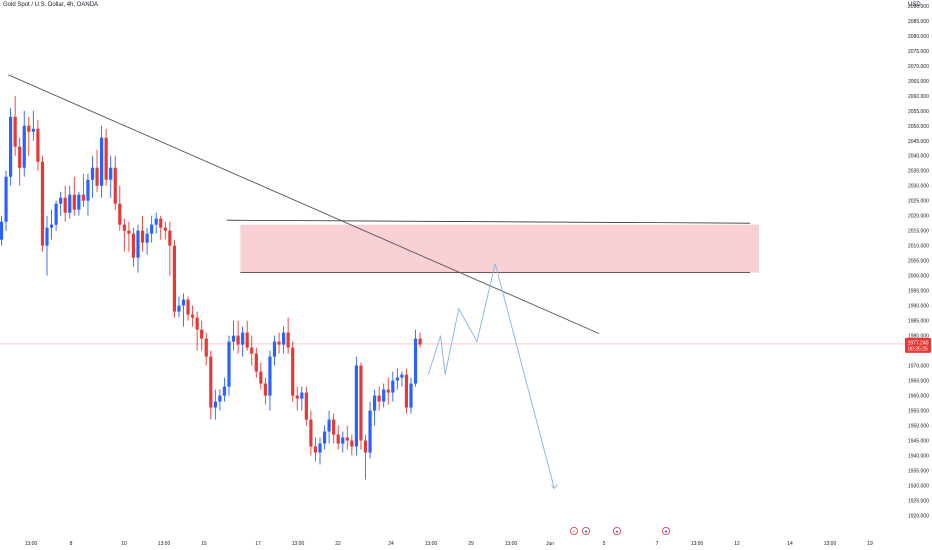  Describe the element at coordinates (574, 531) in the screenshot. I see `lightning-icon: ⚡` at that location.